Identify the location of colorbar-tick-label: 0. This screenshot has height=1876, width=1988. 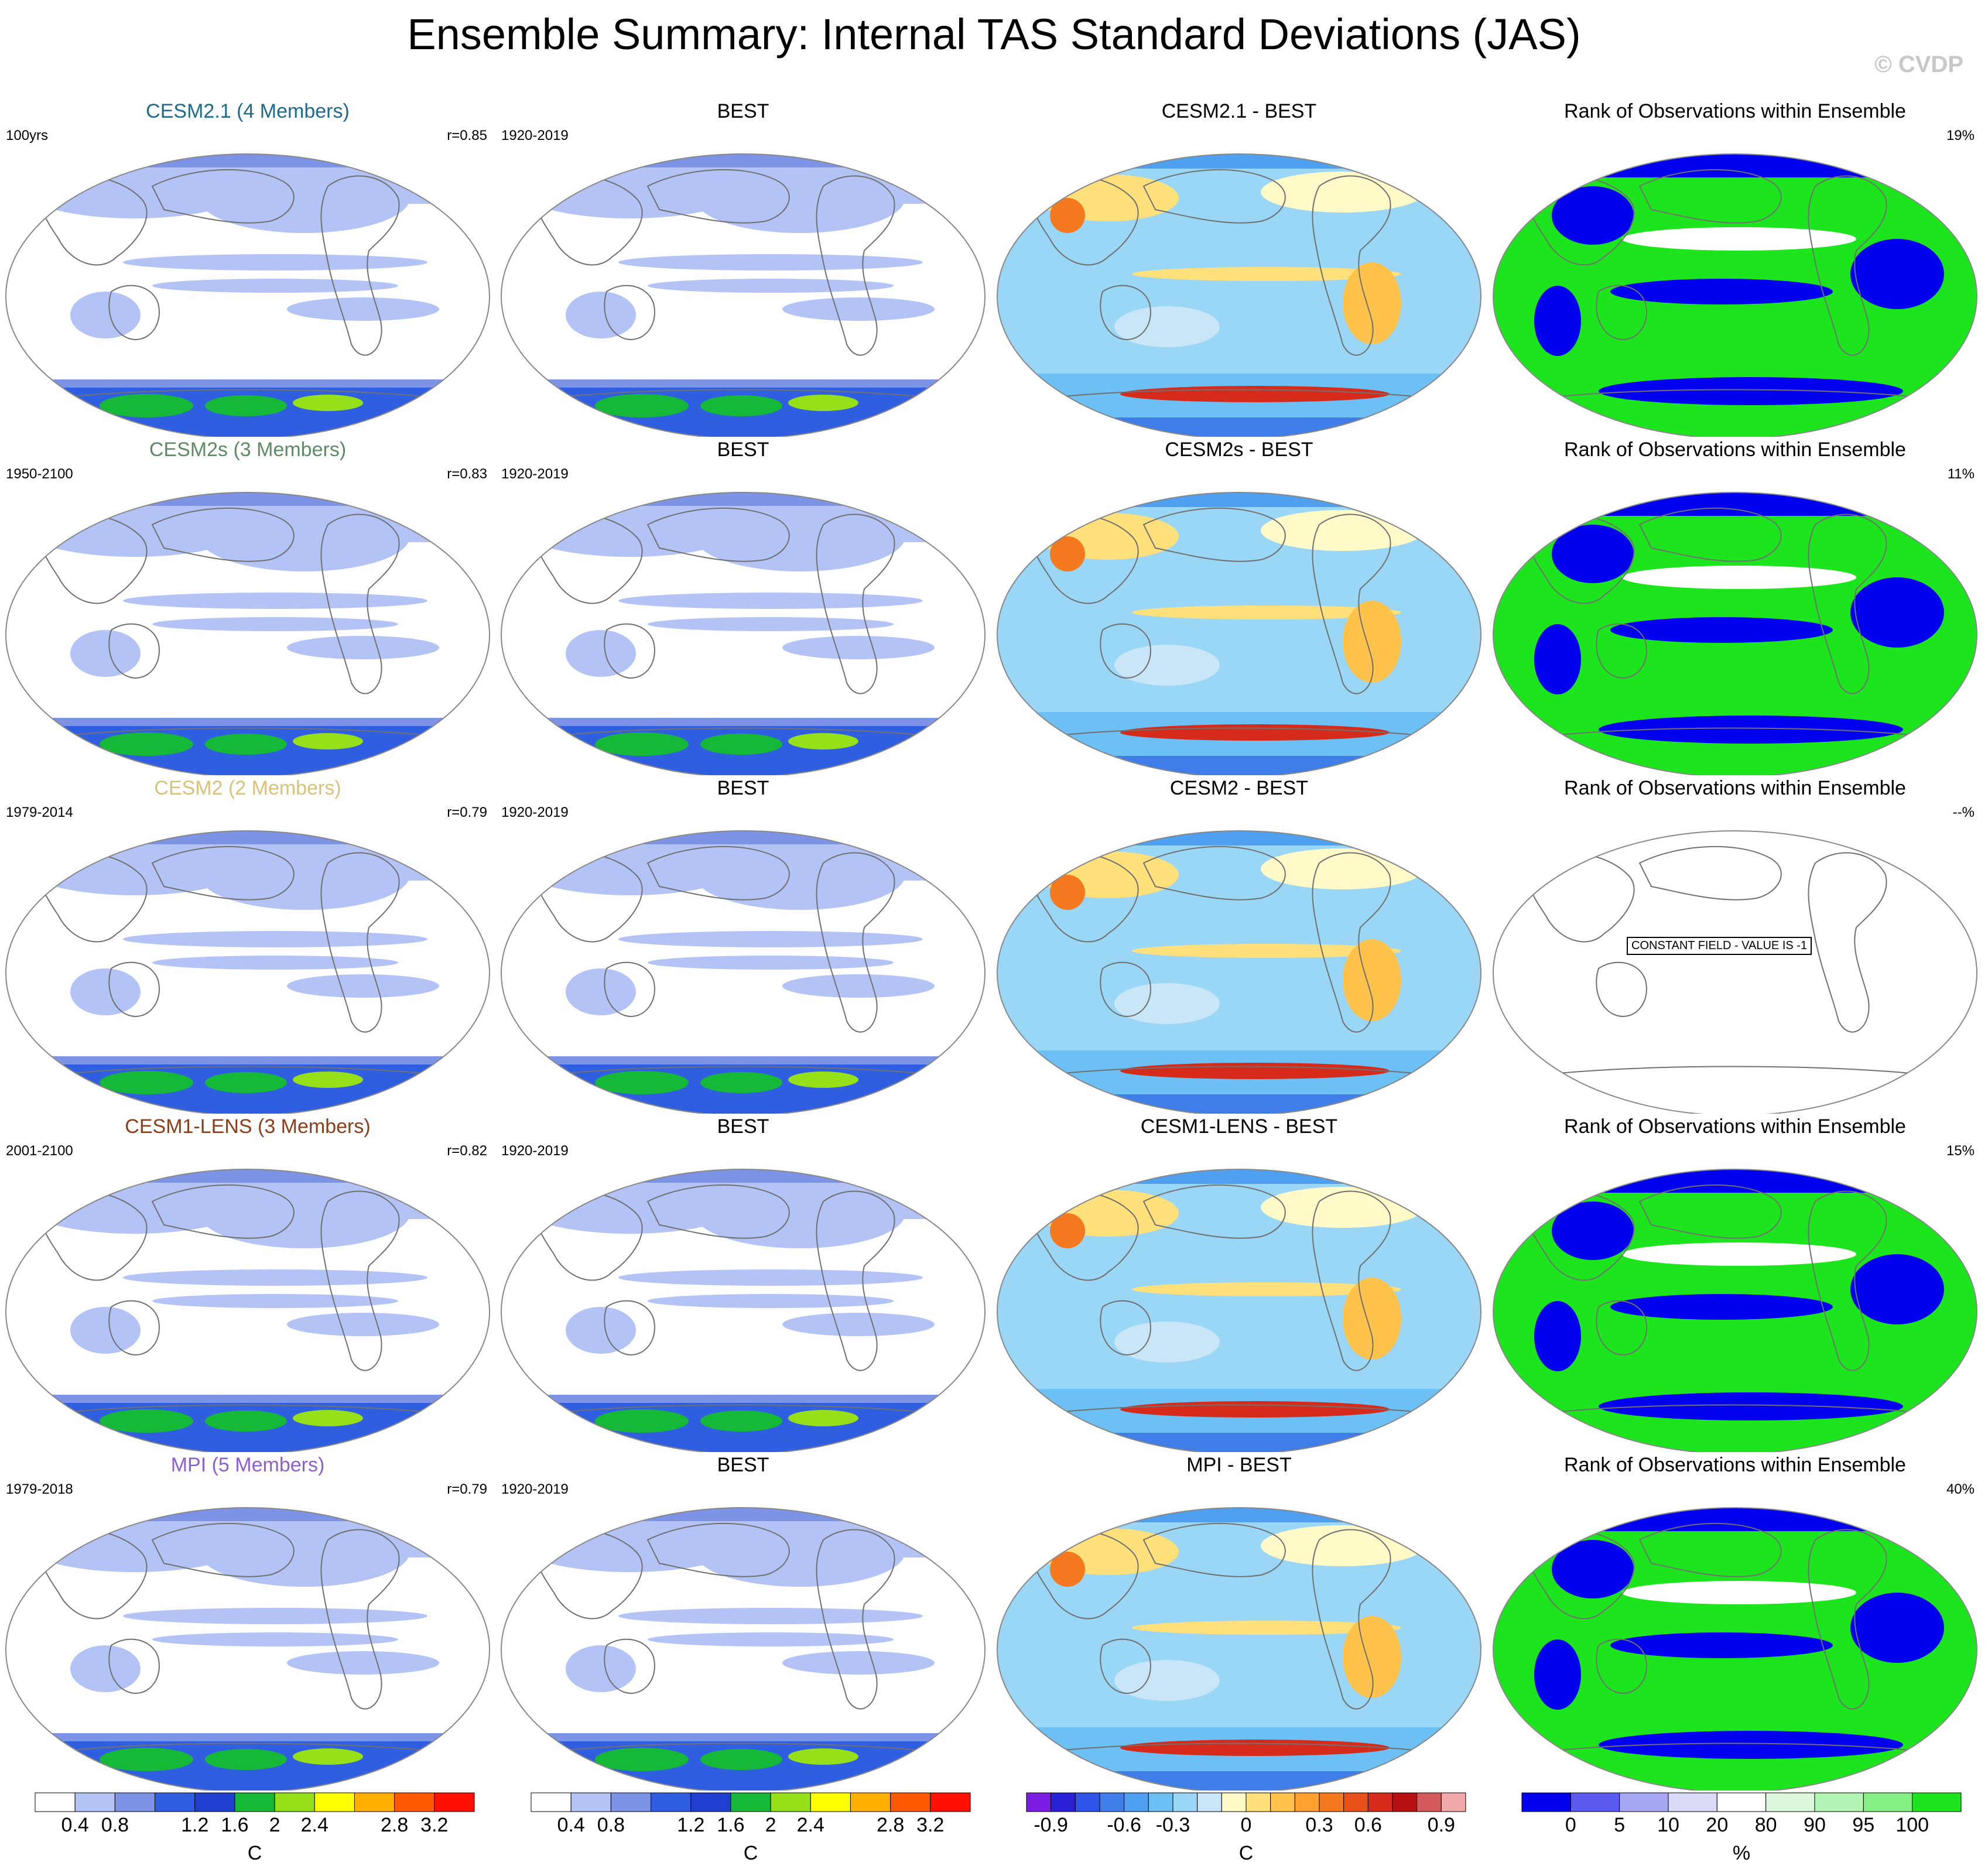
(1570, 1825).